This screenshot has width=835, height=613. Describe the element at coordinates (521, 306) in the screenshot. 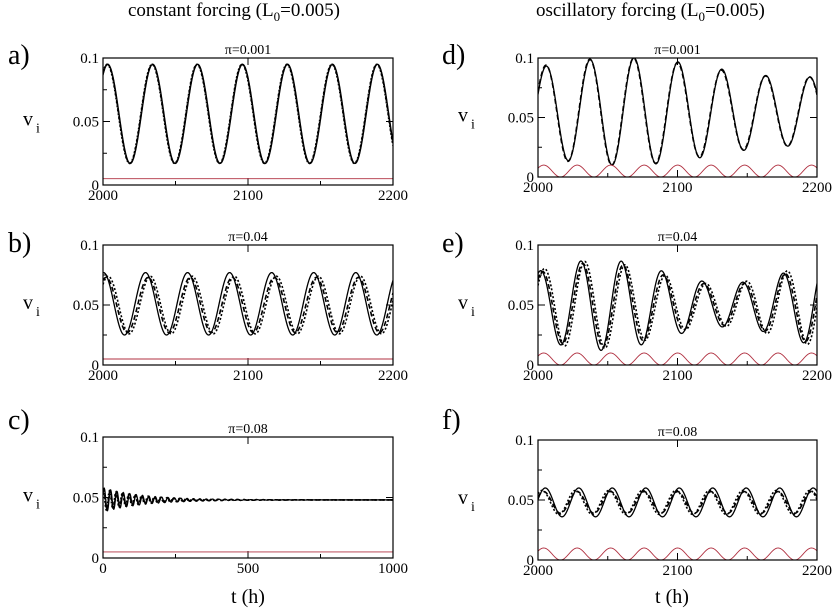

I see `panel-e-ytick-label: 0.05` at that location.